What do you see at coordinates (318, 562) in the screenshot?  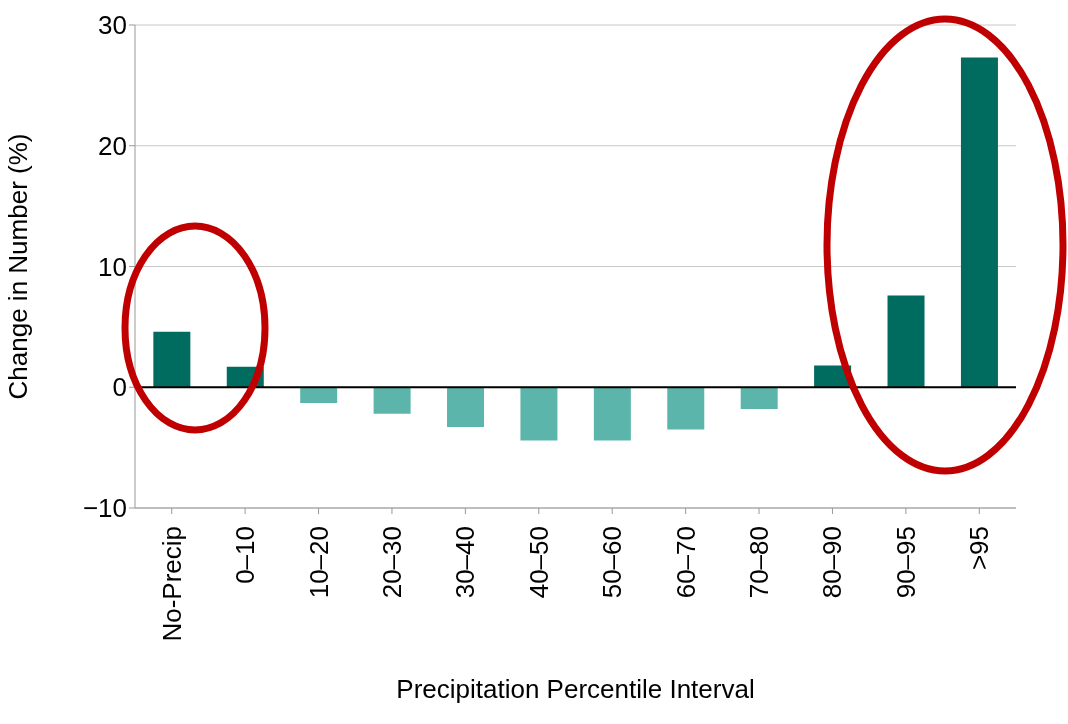 I see `x-tick-label: 10–20` at bounding box center [318, 562].